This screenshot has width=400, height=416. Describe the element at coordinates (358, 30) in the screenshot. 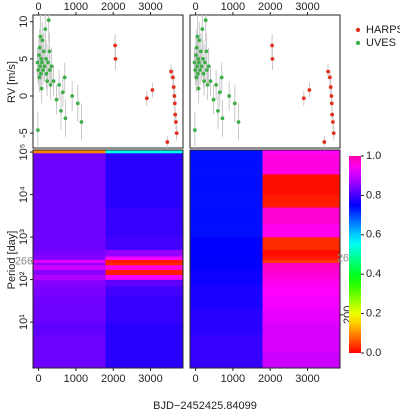

I see `legend-swatch` at that location.